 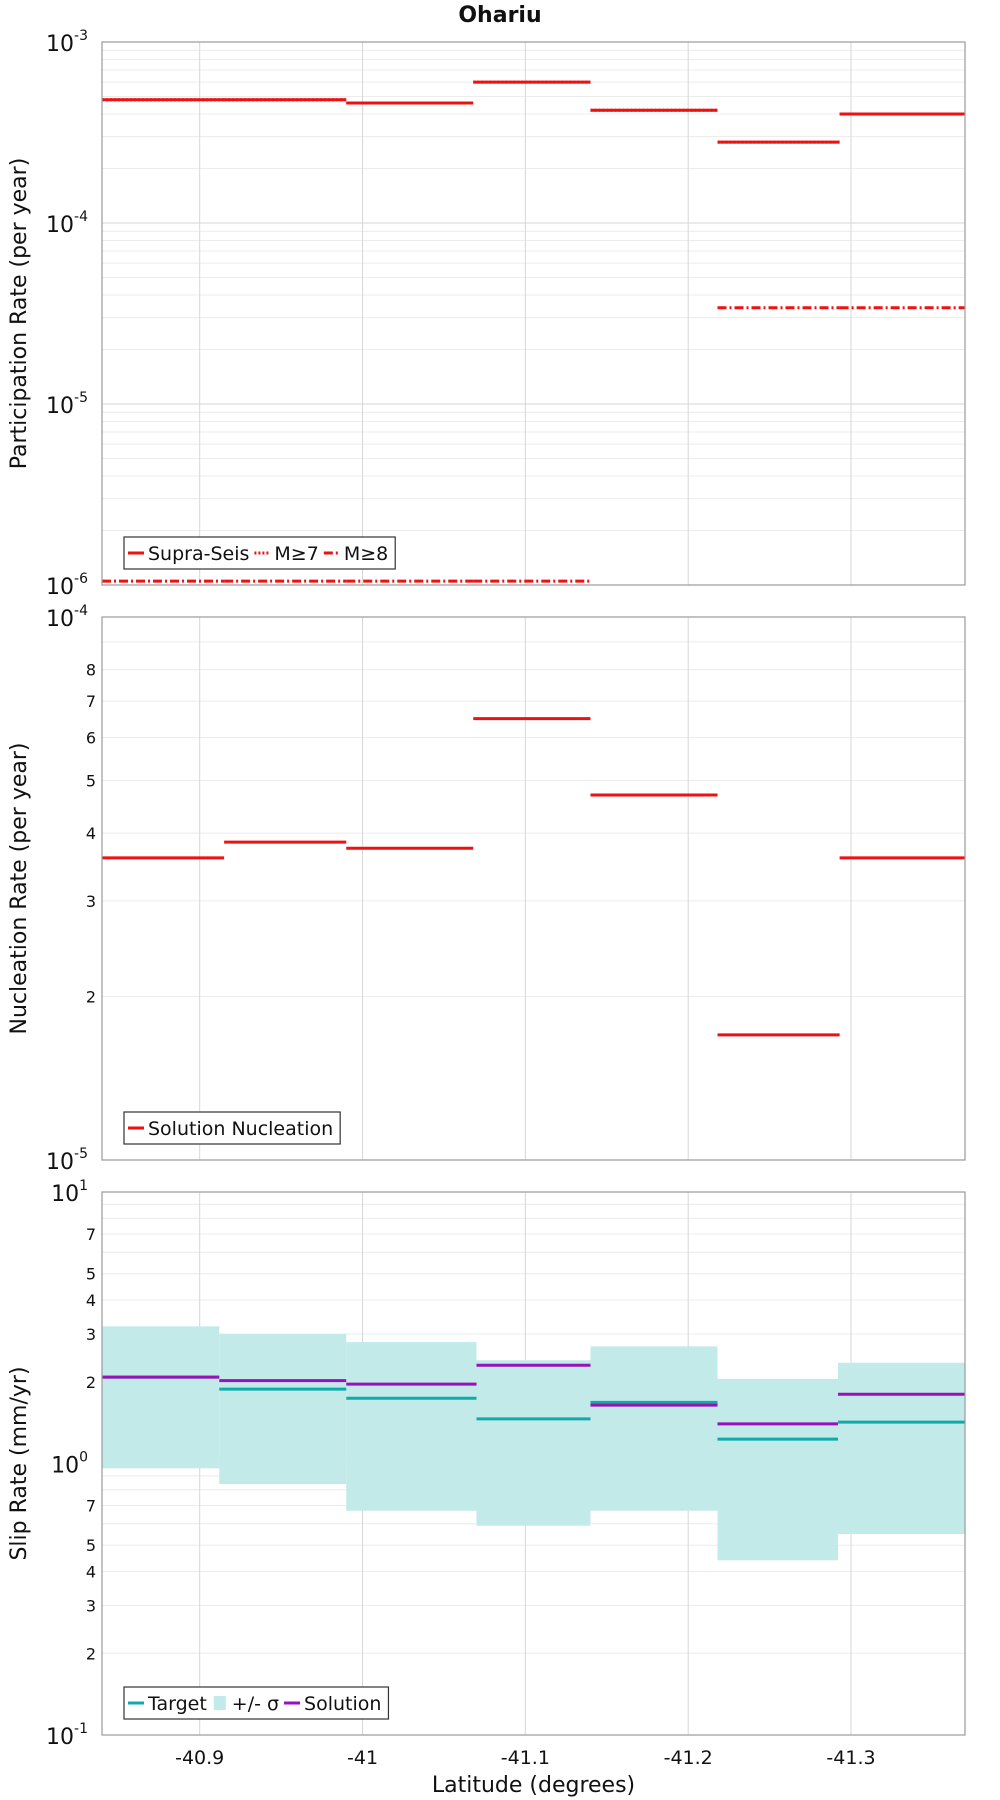 I want to click on chart-title: Ohariu, so click(x=499, y=15).